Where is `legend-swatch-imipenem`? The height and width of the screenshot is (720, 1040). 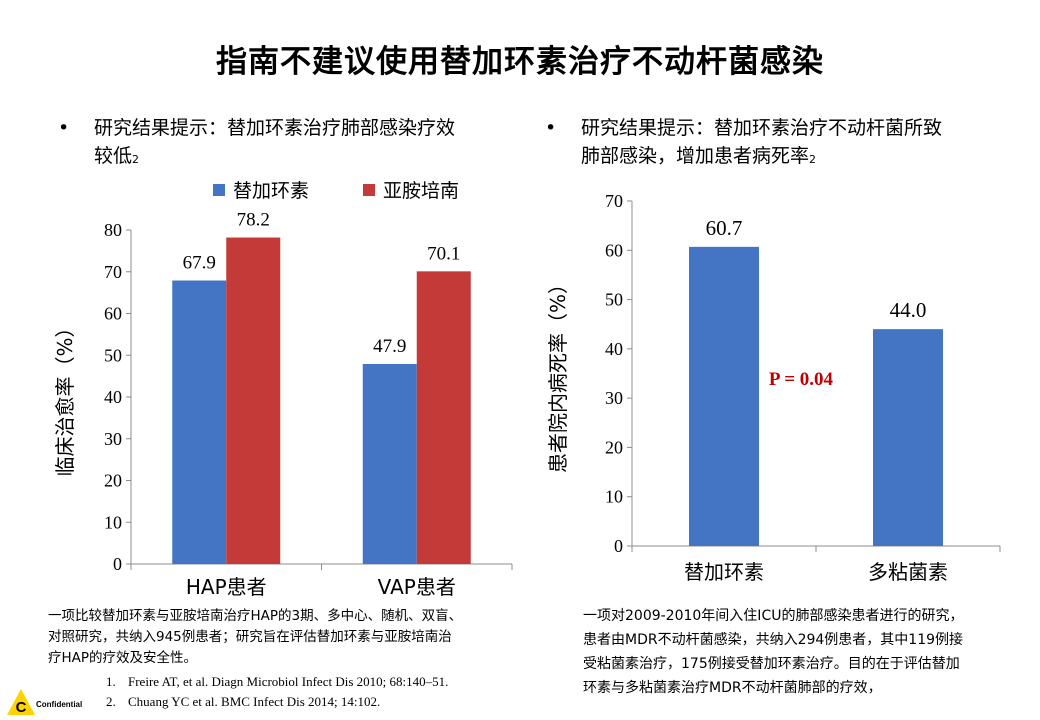
legend-swatch-imipenem is located at coordinates (369, 189).